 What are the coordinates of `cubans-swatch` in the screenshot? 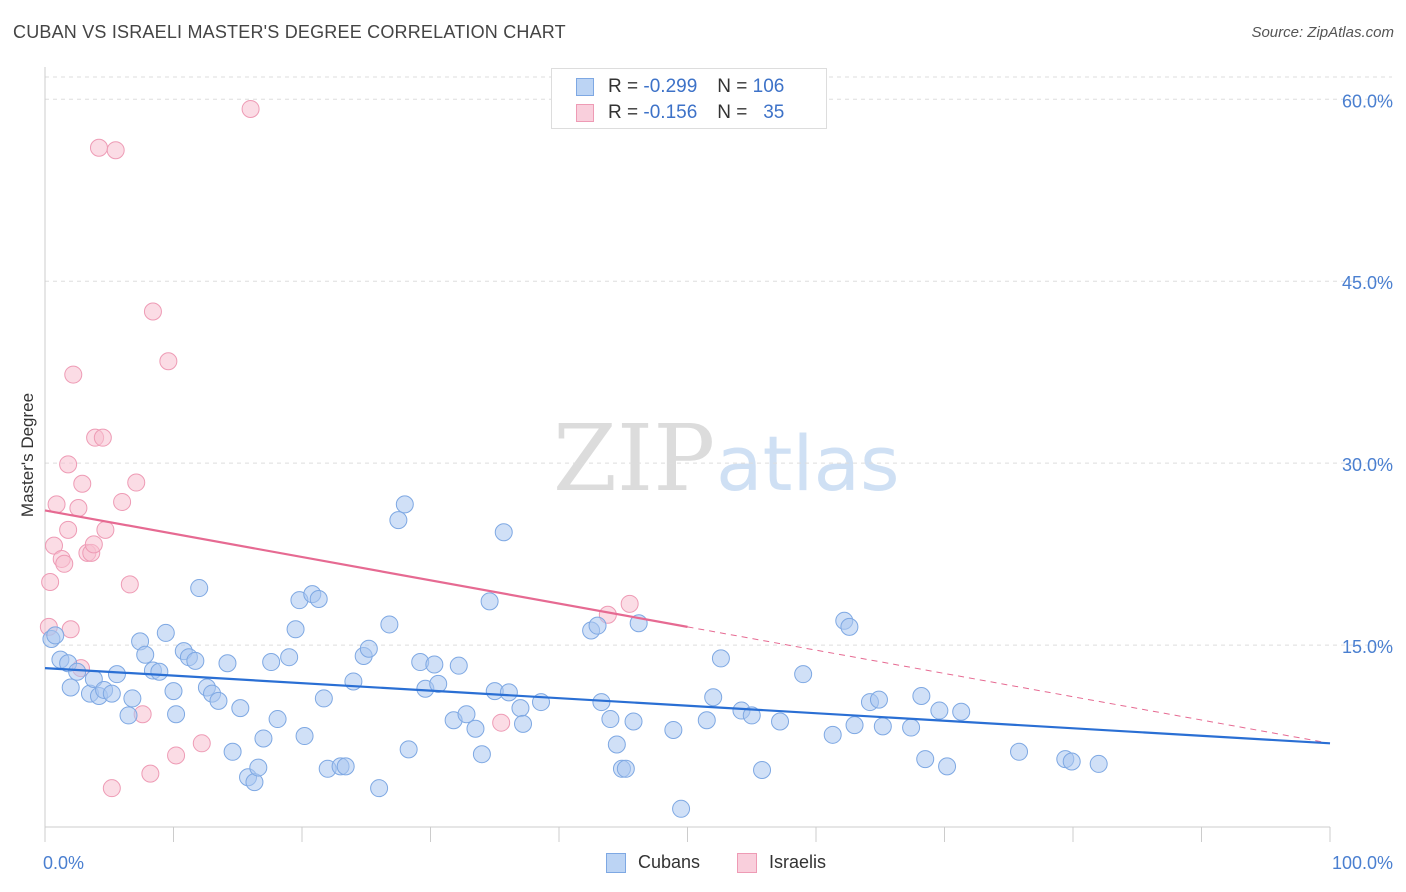 It's located at (585, 87).